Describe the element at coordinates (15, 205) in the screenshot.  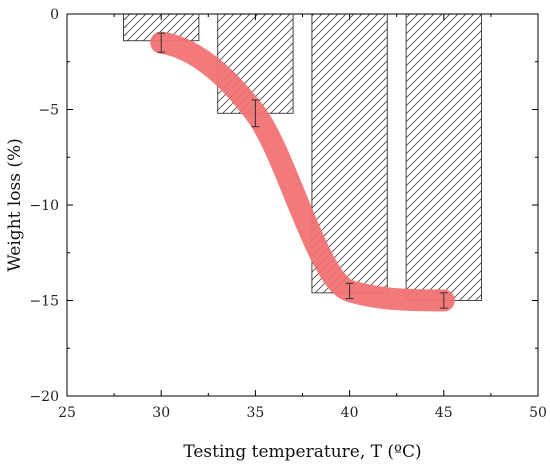
I see `y-axis-title: Weight loss (%)` at that location.